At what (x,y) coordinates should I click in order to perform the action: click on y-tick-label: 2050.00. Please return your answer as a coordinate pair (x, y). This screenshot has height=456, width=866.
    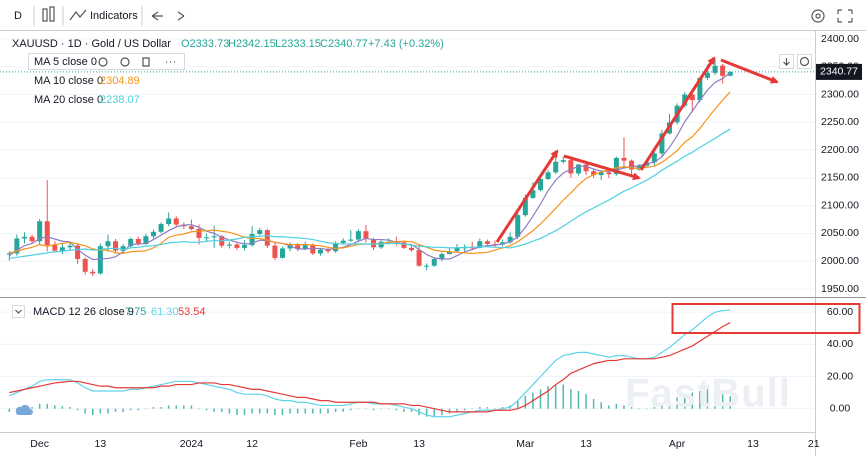
    Looking at the image, I should click on (840, 233).